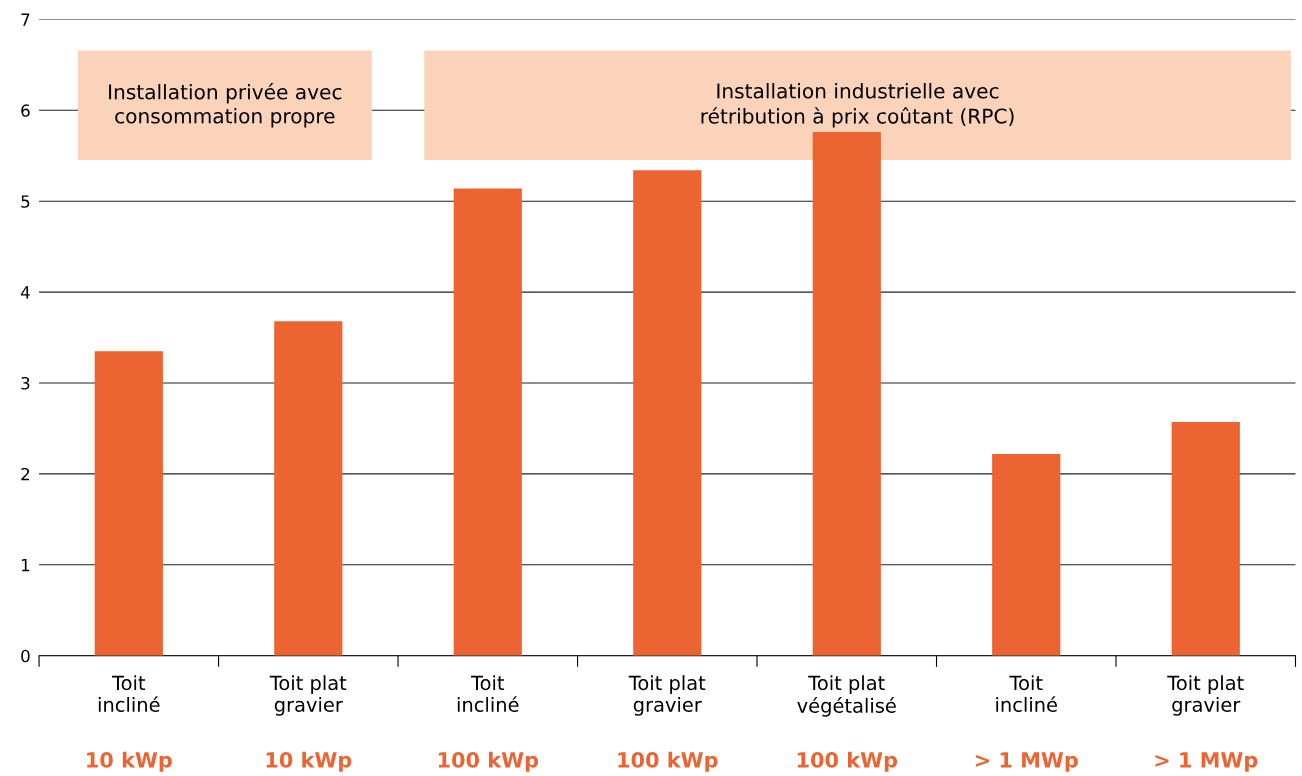  I want to click on category-label: Toit incliné > 1 MWp, so click(1026, 723).